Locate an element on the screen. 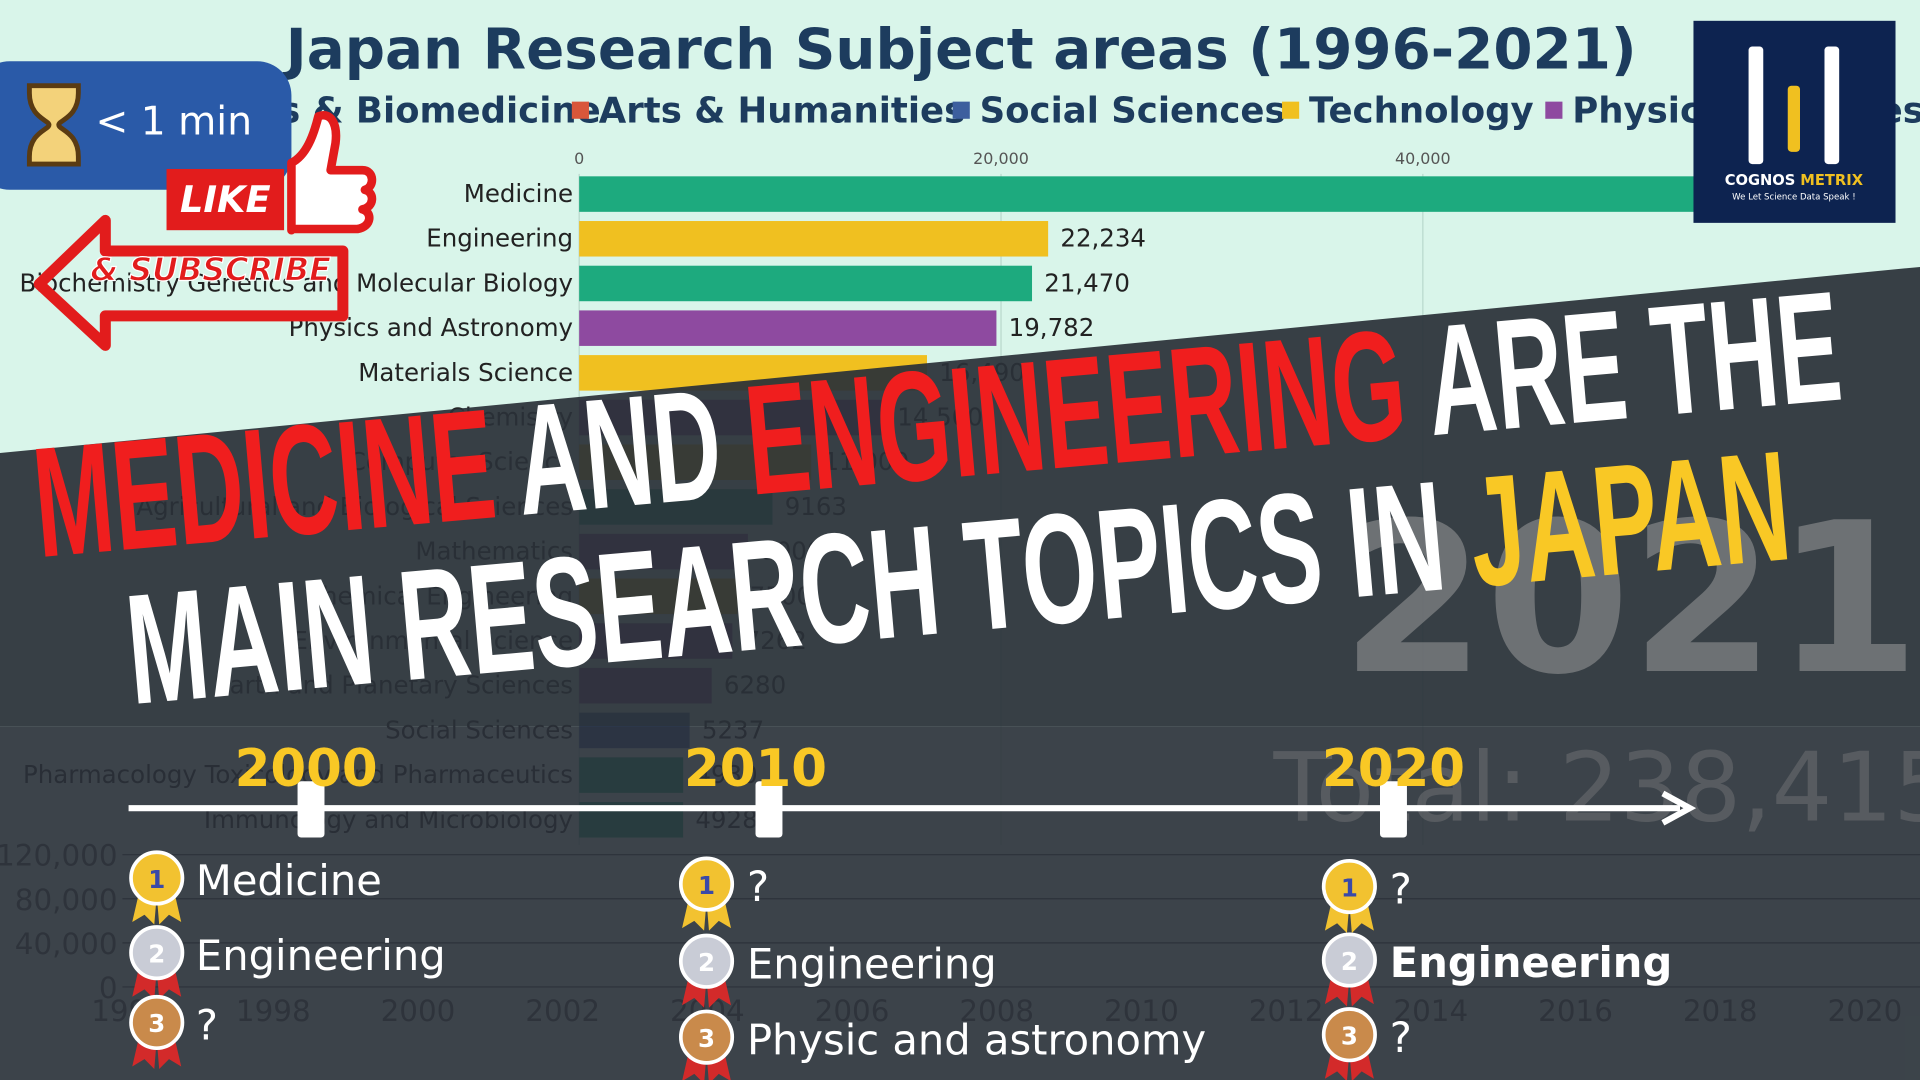  thumb-icon is located at coordinates (332, 173).